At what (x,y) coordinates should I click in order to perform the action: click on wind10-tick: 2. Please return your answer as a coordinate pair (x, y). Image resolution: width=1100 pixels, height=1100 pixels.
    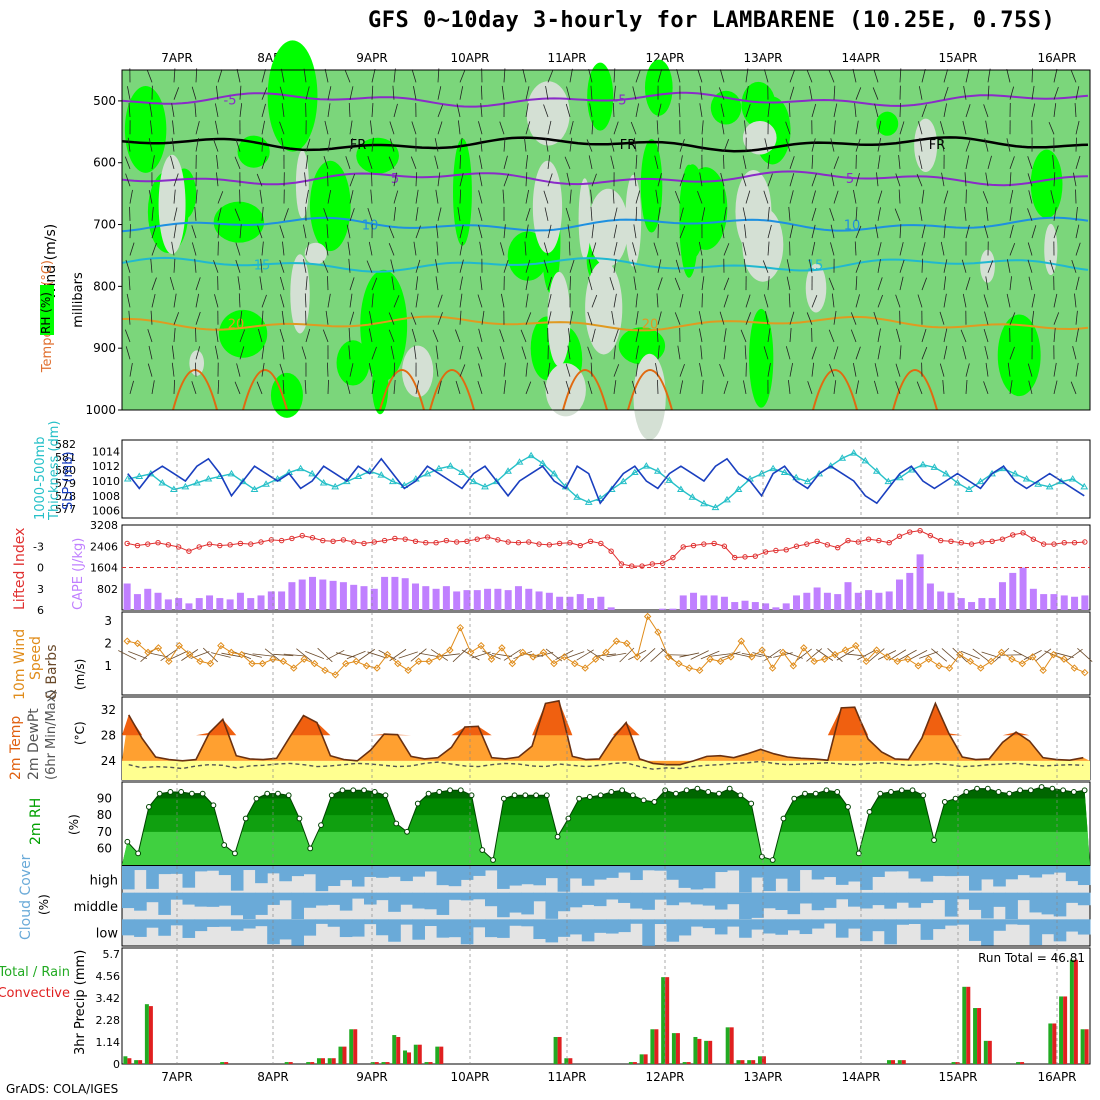
    Looking at the image, I should click on (108, 643).